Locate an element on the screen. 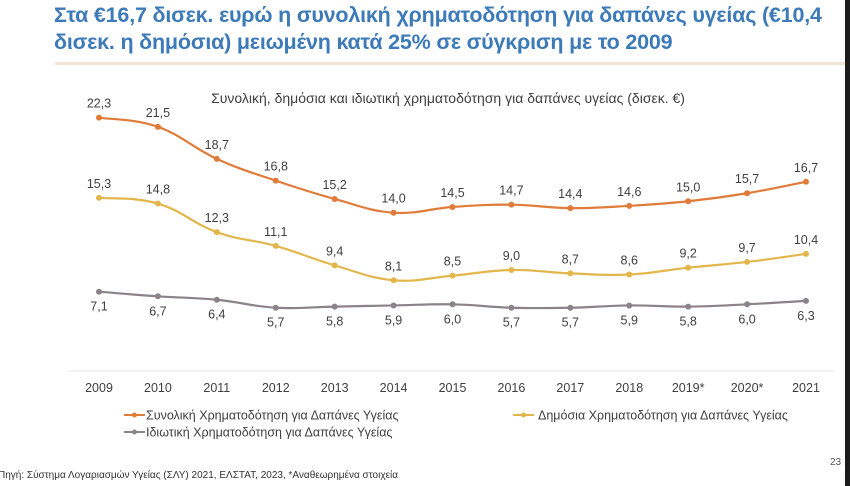 This screenshot has height=486, width=850. data-label-total: 15,0 is located at coordinates (688, 187).